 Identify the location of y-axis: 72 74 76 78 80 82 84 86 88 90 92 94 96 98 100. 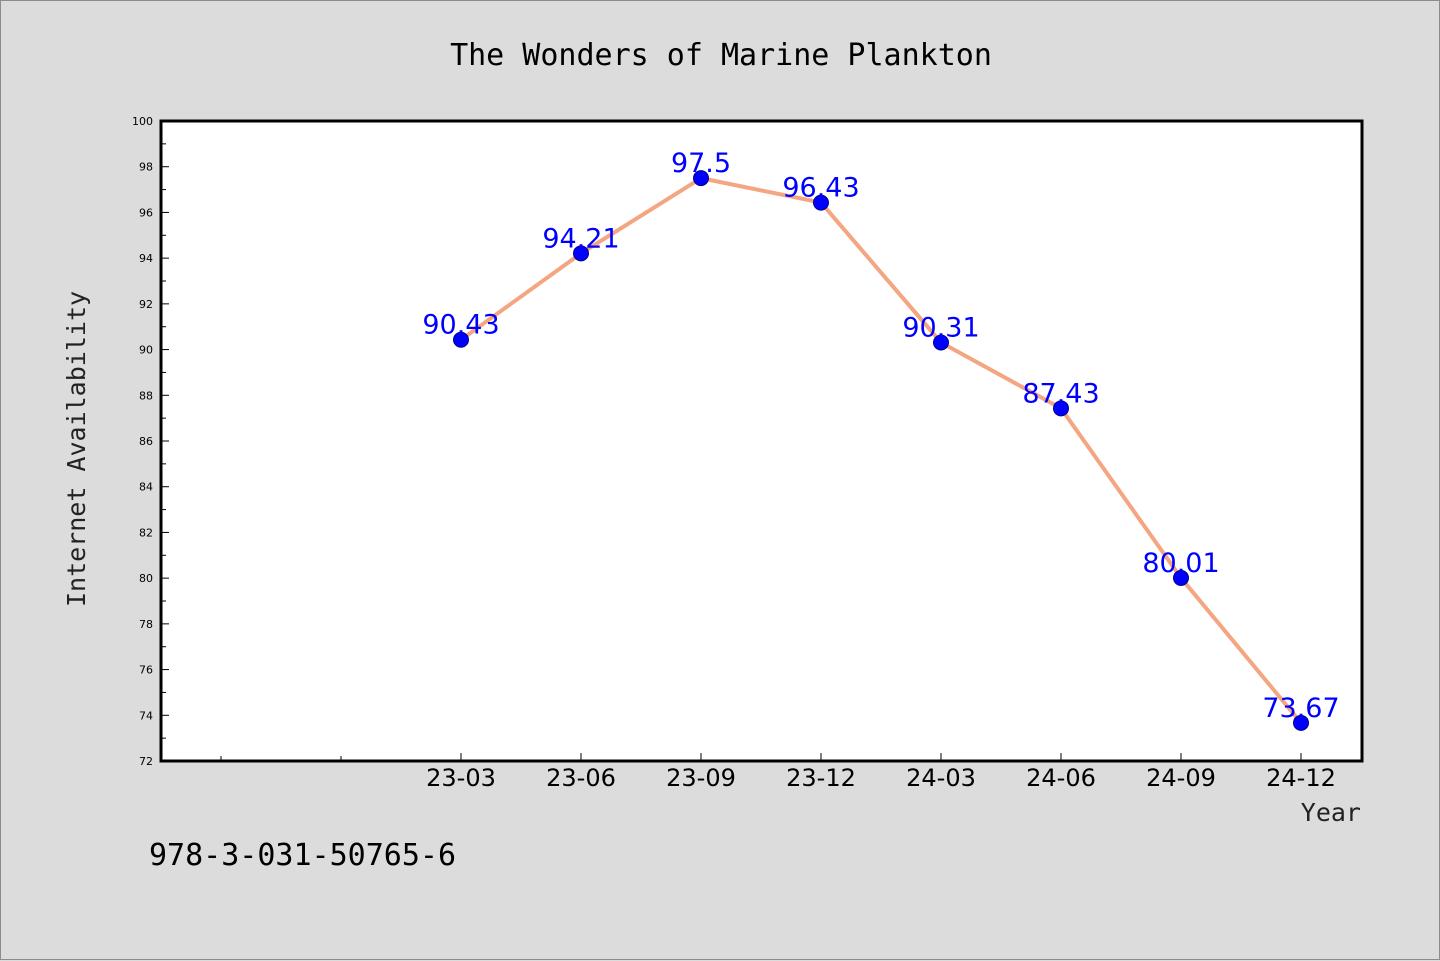
(150, 441).